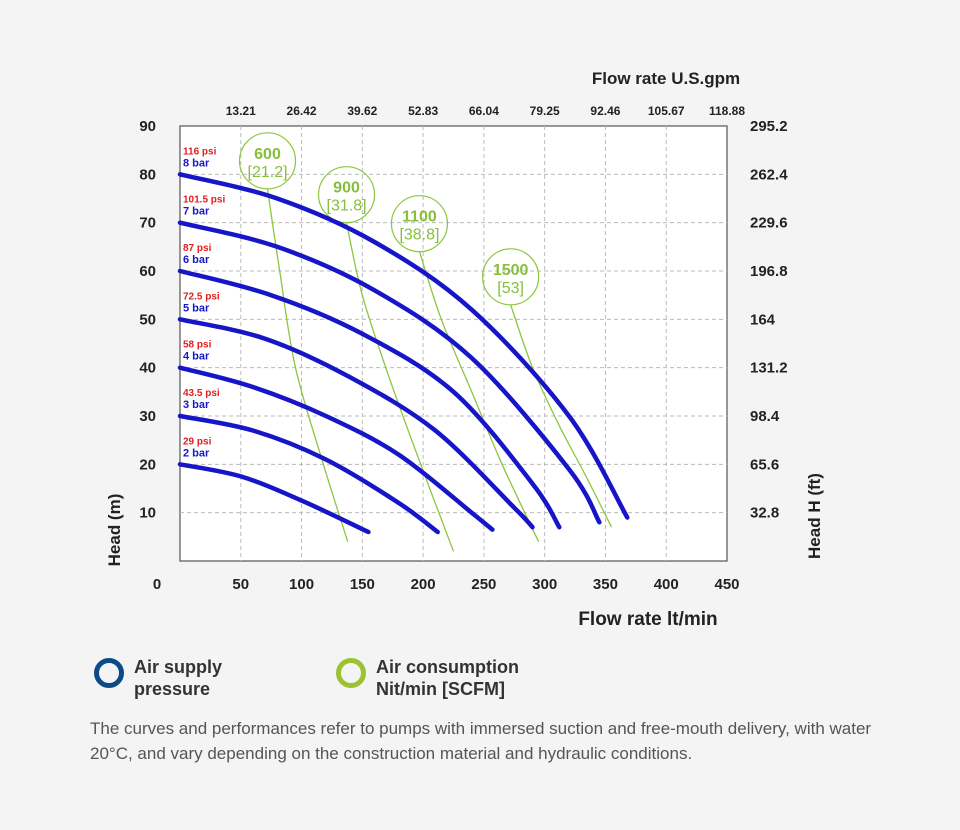 The width and height of the screenshot is (960, 830). I want to click on air-consumption-scfm: [53], so click(510, 288).